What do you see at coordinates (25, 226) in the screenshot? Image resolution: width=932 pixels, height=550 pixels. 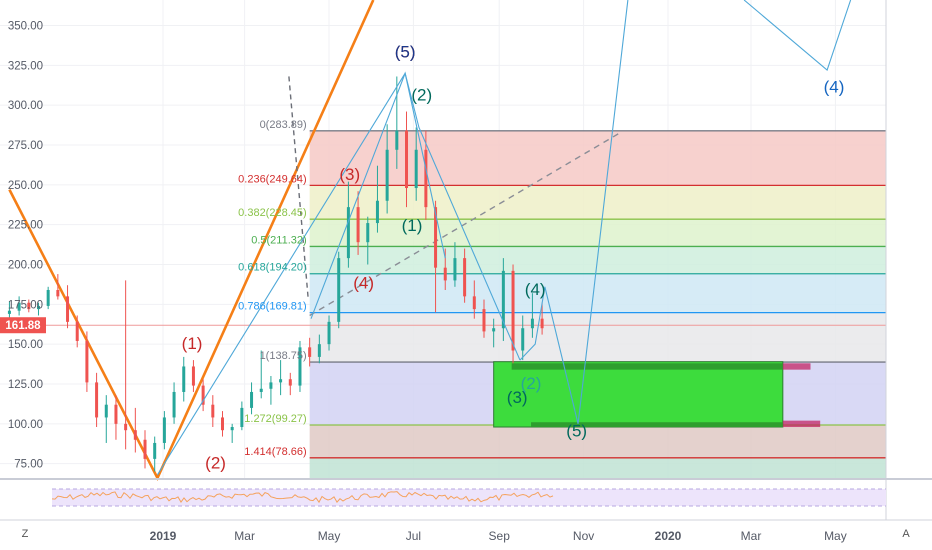 I see `price-tick-label: 225.00` at bounding box center [25, 226].